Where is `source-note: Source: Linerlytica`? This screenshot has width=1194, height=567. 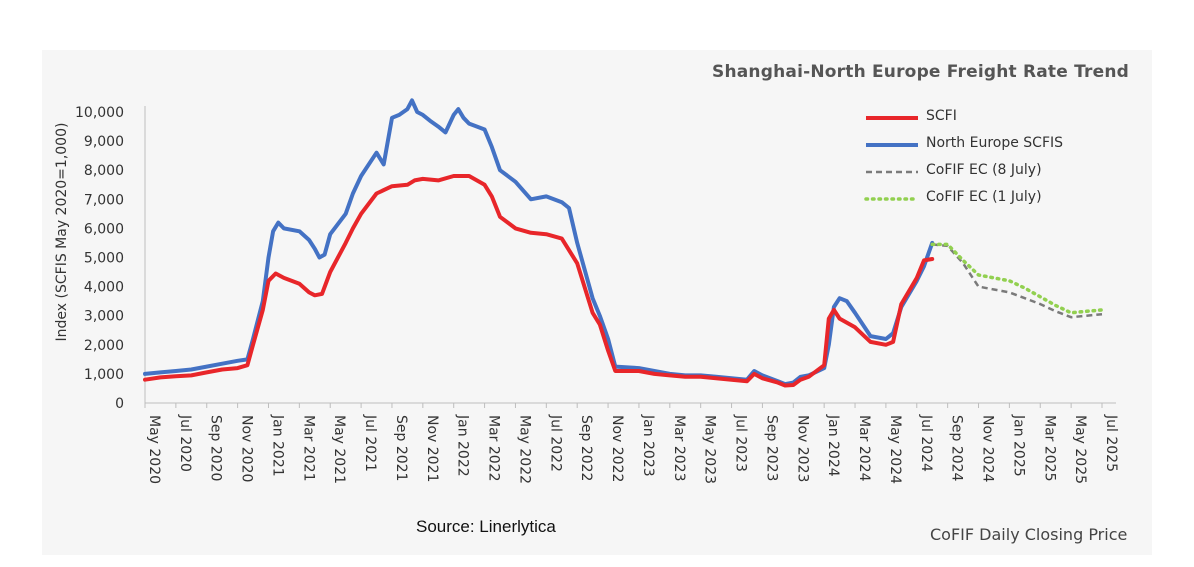 source-note: Source: Linerlytica is located at coordinates (486, 526).